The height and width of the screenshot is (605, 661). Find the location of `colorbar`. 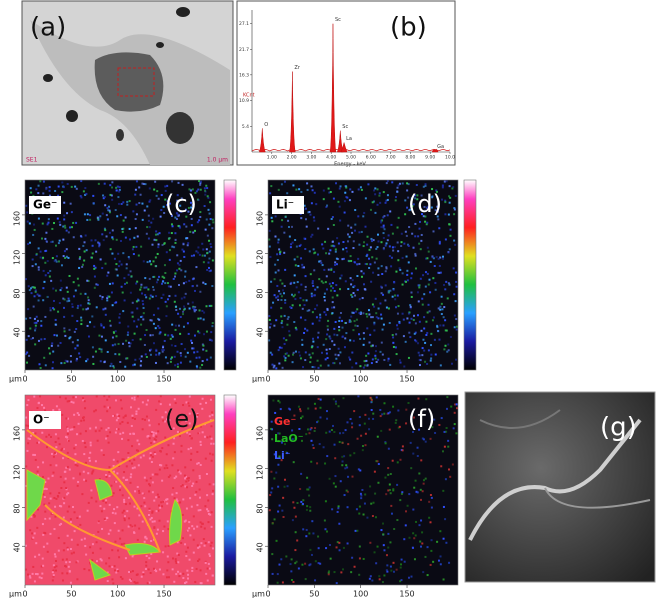

colorbar is located at coordinates (470, 275).